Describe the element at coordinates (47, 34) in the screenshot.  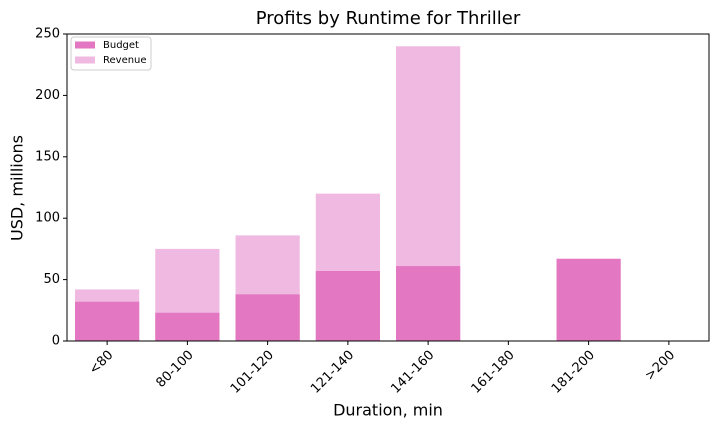
I see `y-tick-label: 250` at that location.